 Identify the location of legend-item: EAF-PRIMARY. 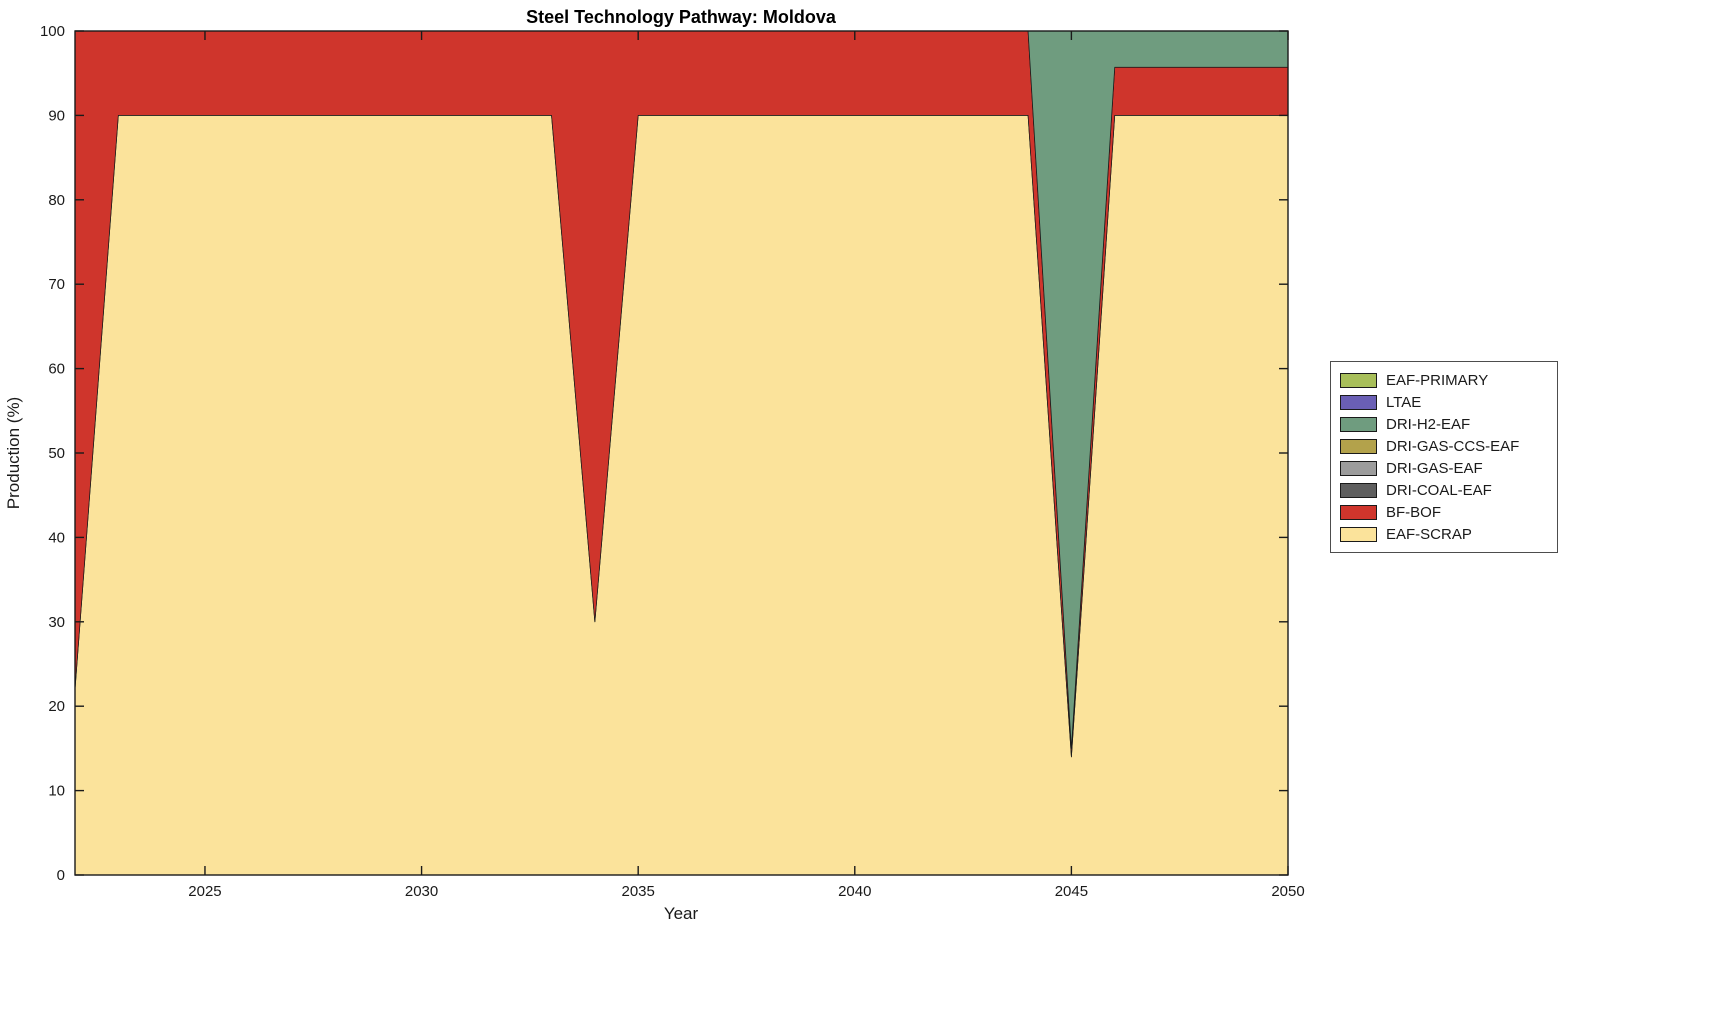
(1444, 380).